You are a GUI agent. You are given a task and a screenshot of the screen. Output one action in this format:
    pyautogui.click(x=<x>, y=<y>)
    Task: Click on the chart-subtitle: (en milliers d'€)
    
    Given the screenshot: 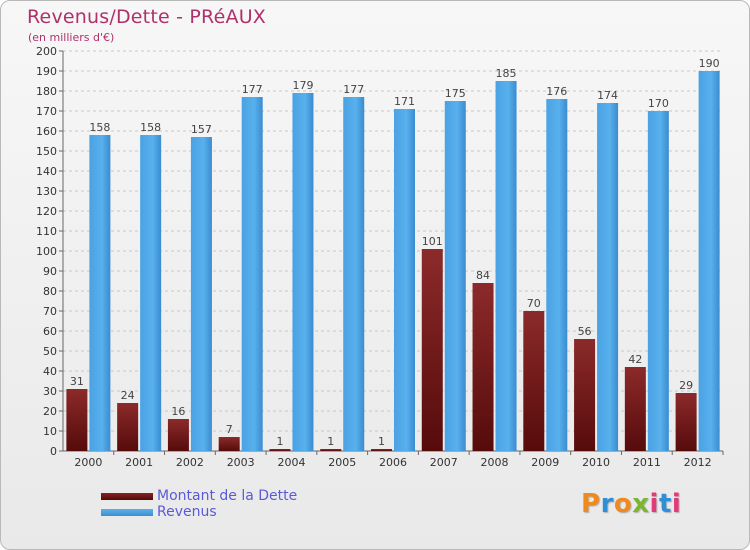 What is the action you would take?
    pyautogui.click(x=71, y=37)
    